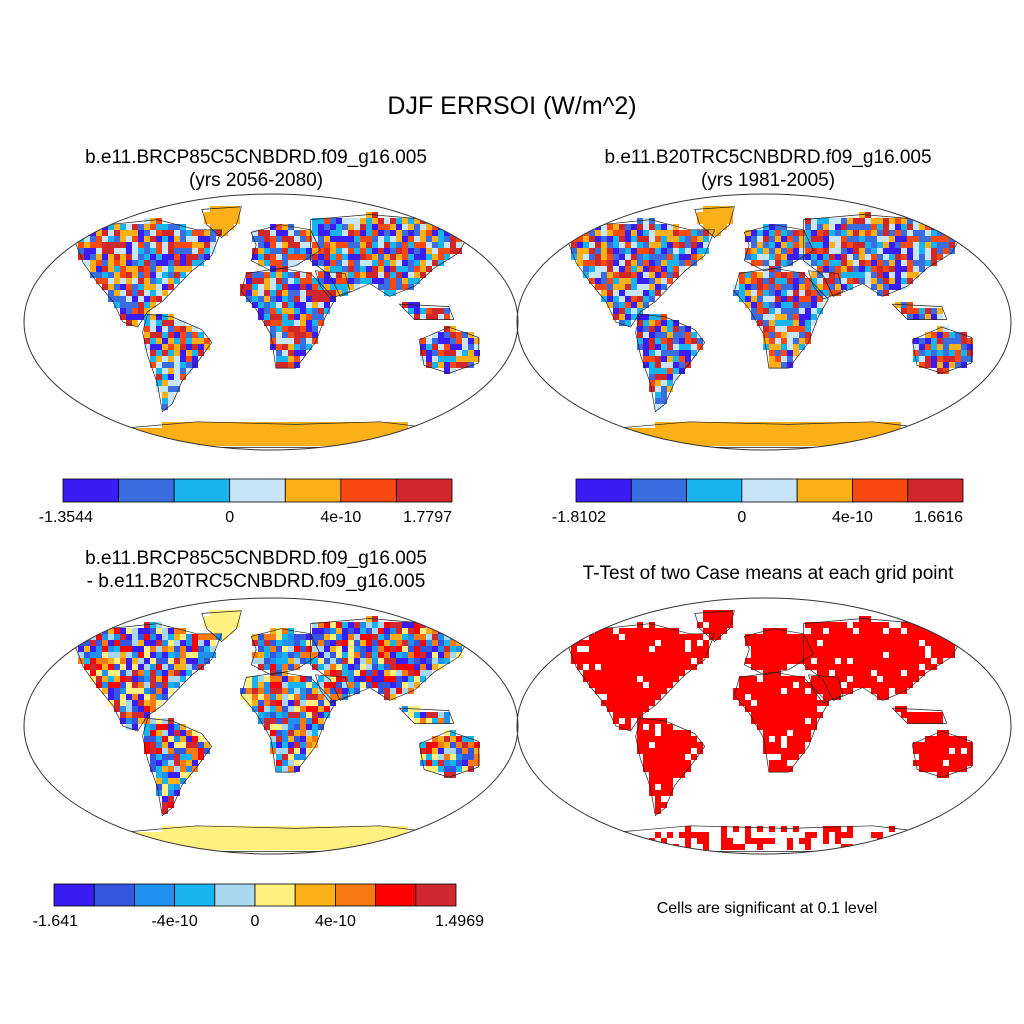  I want to click on panel-2-title-line2: (yrs 1981-2005), so click(768, 180).